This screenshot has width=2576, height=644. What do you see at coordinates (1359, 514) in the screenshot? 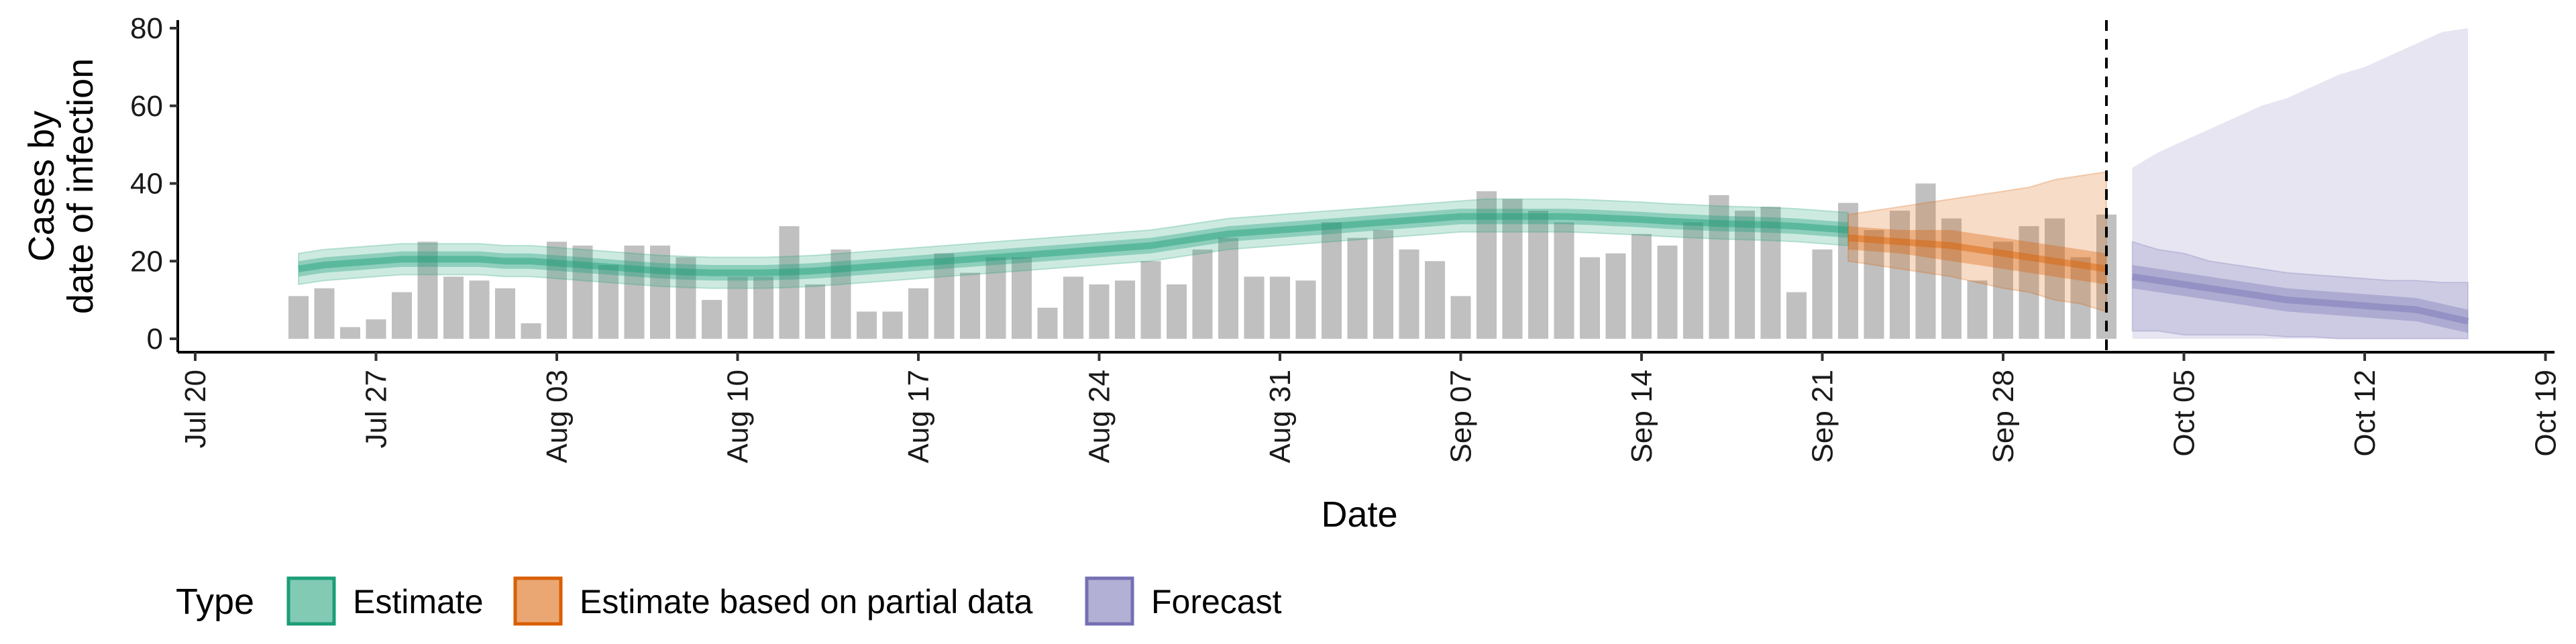
I see `x-axis-title: Date` at bounding box center [1359, 514].